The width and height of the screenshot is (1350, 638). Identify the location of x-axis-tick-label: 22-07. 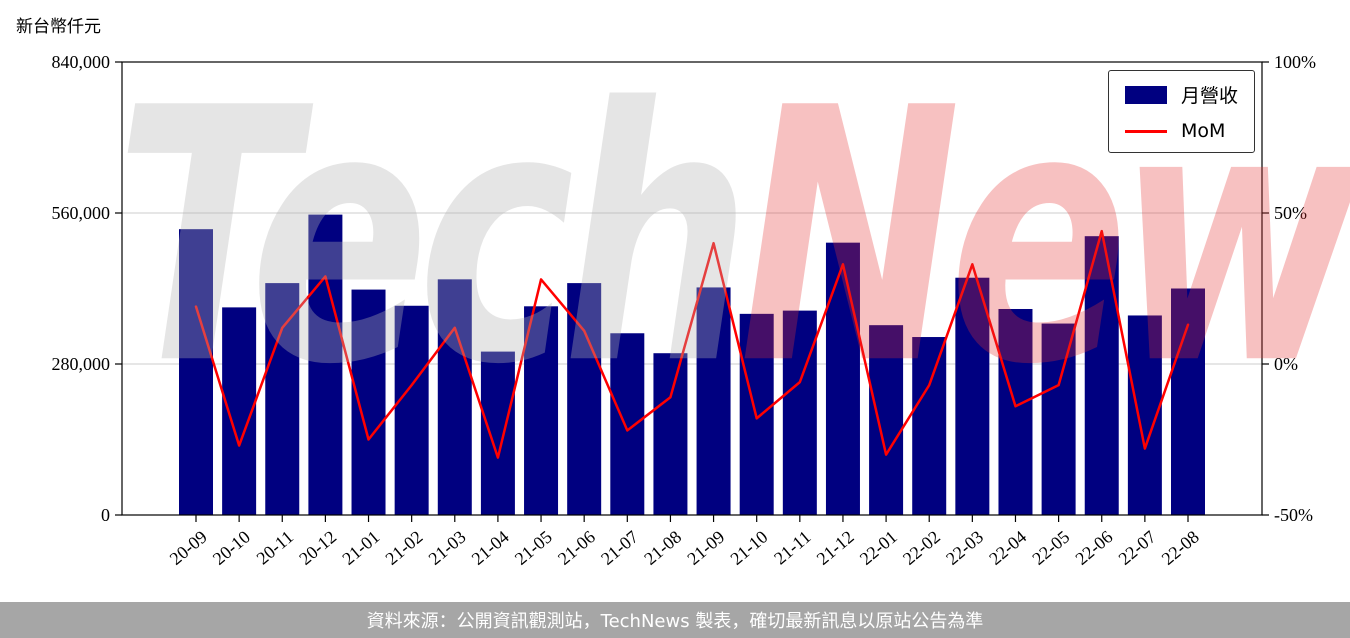
(1137, 548).